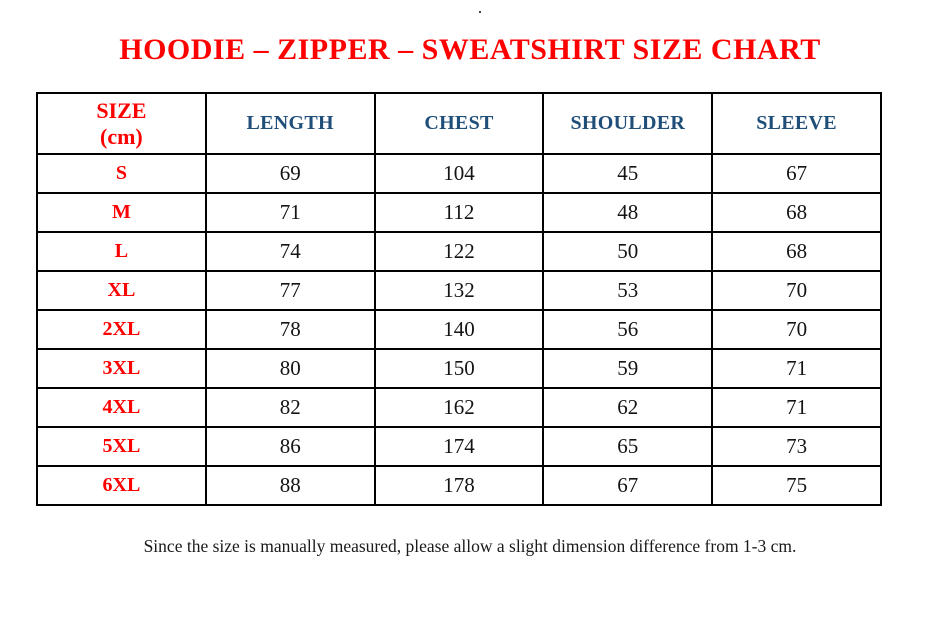 Image resolution: width=940 pixels, height=623 pixels. What do you see at coordinates (796, 485) in the screenshot?
I see `sleeve-cell: 75` at bounding box center [796, 485].